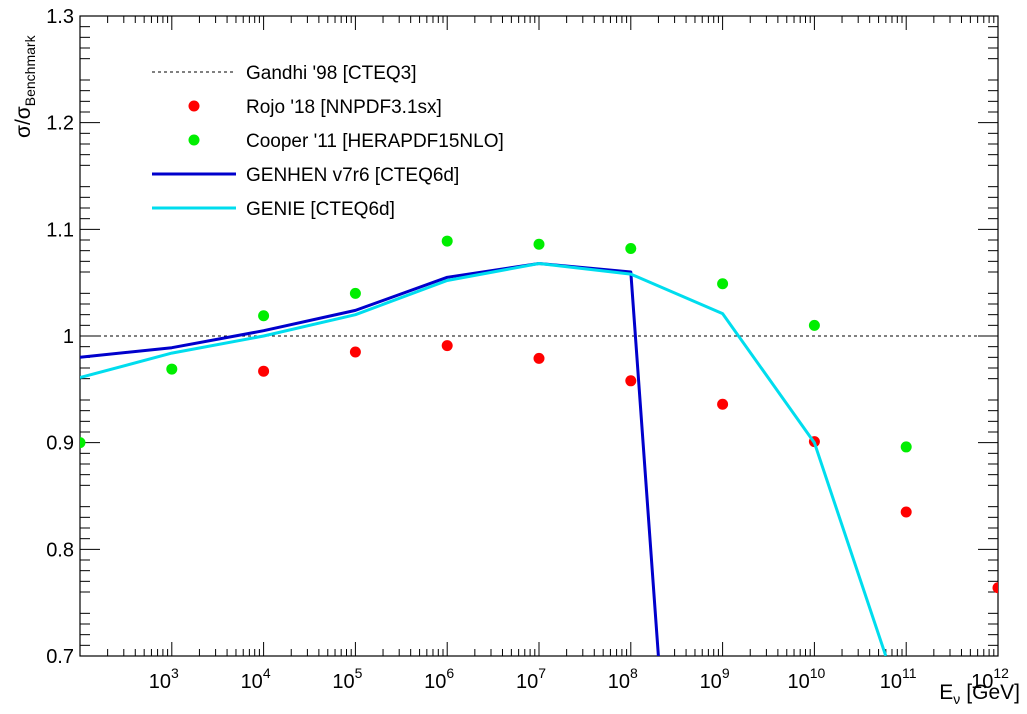 The width and height of the screenshot is (1027, 714). What do you see at coordinates (68, 337) in the screenshot?
I see `y-tick-label: 1` at bounding box center [68, 337].